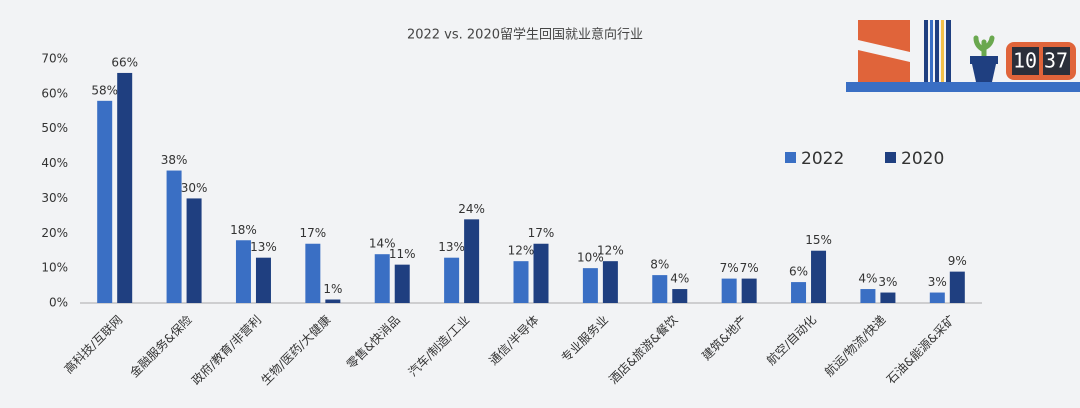 The width and height of the screenshot is (1080, 408). Describe the element at coordinates (54, 198) in the screenshot. I see `y-tick-label: 30%` at that location.